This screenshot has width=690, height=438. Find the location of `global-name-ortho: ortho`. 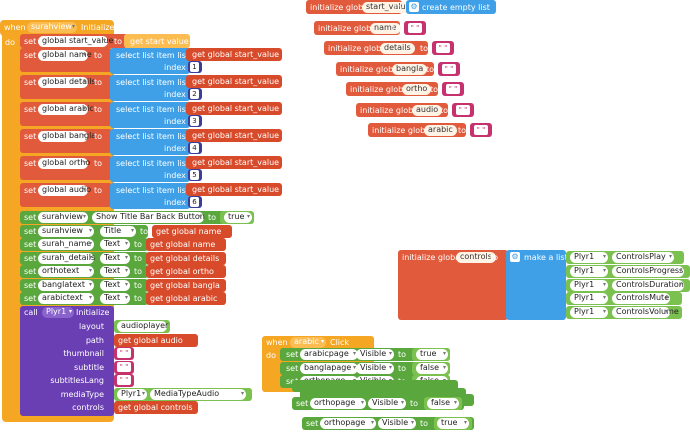

global-name-ortho: ortho is located at coordinates (417, 89).